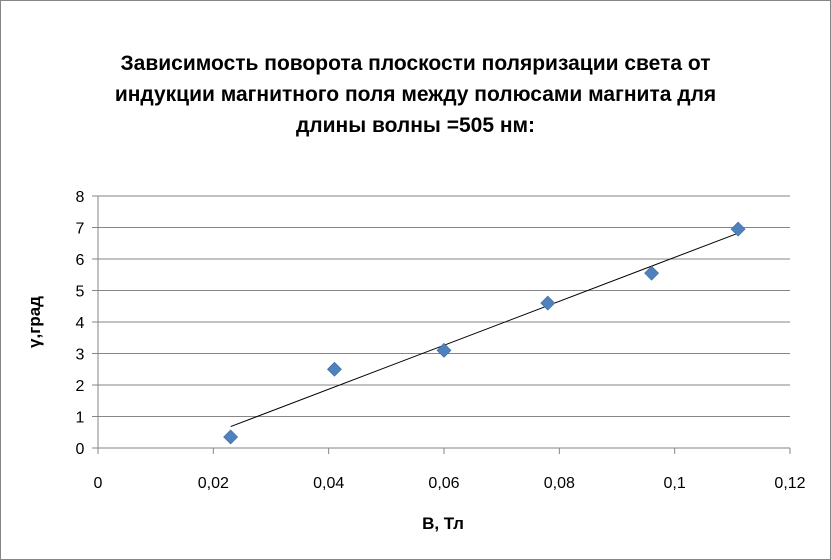  I want to click on x-tick-label: 0,1, so click(675, 483).